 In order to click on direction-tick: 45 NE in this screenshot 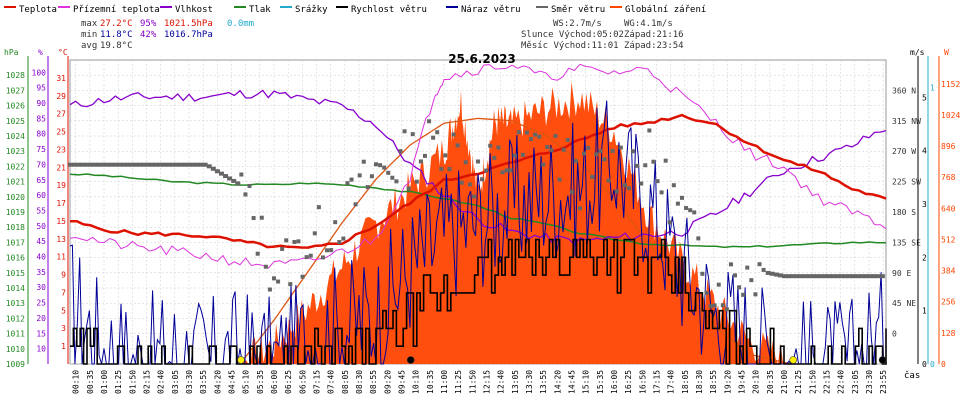, I will do `click(904, 303)`.